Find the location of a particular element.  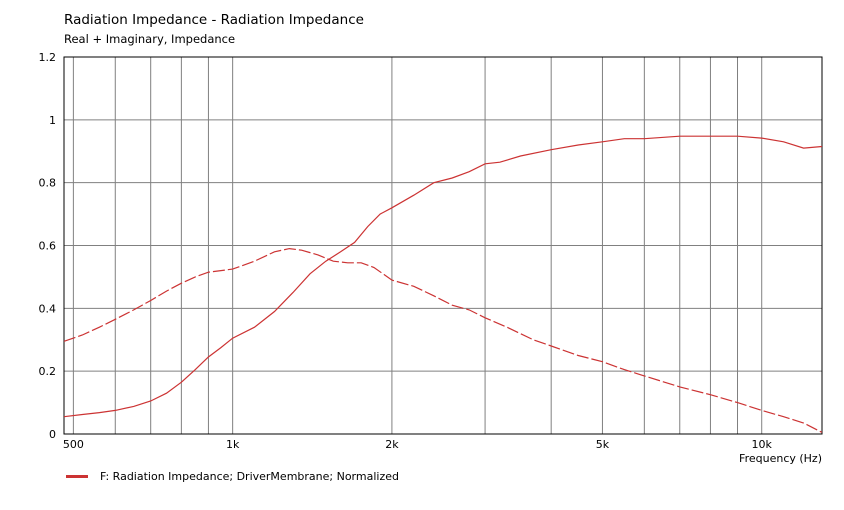

chart-subtitle: Real + Imaginary, Impedance is located at coordinates (150, 39).